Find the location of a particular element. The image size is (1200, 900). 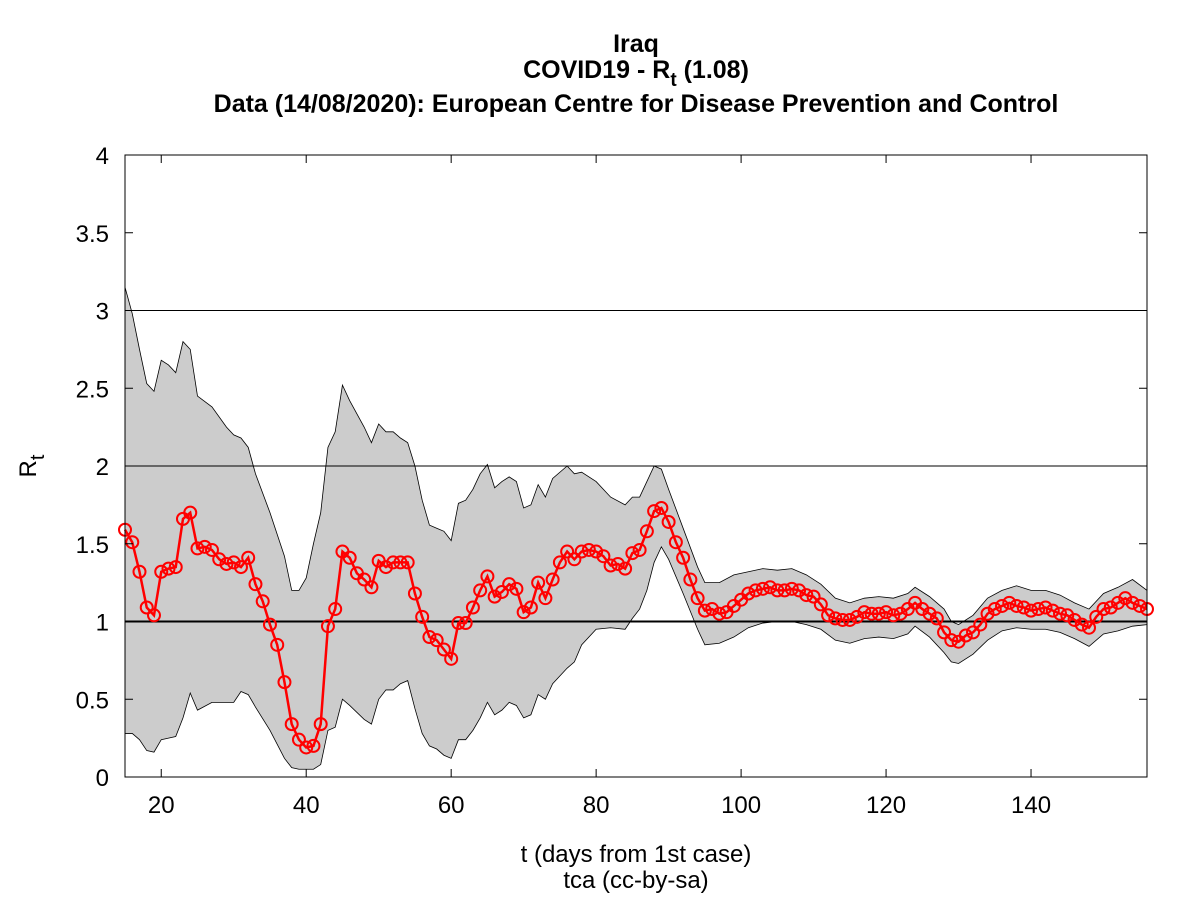

y-tick-label: 0 is located at coordinates (102, 778).